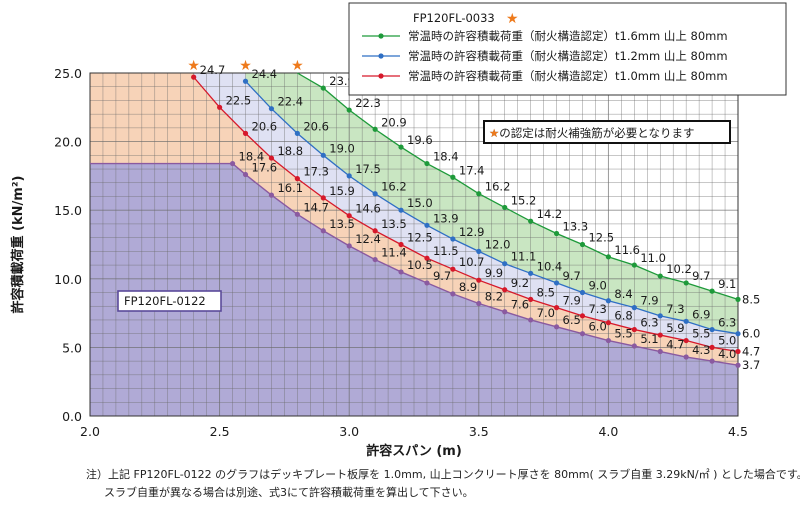  Describe the element at coordinates (751, 352) in the screenshot. I see `data-label: 4.7` at that location.